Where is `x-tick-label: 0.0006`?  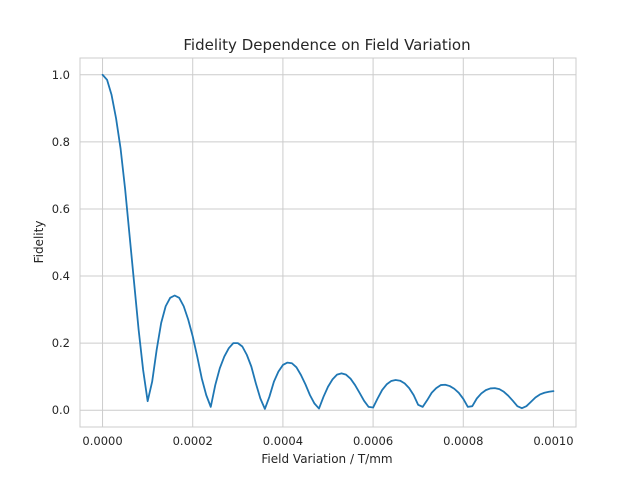 x-tick-label: 0.0006 is located at coordinates (373, 441).